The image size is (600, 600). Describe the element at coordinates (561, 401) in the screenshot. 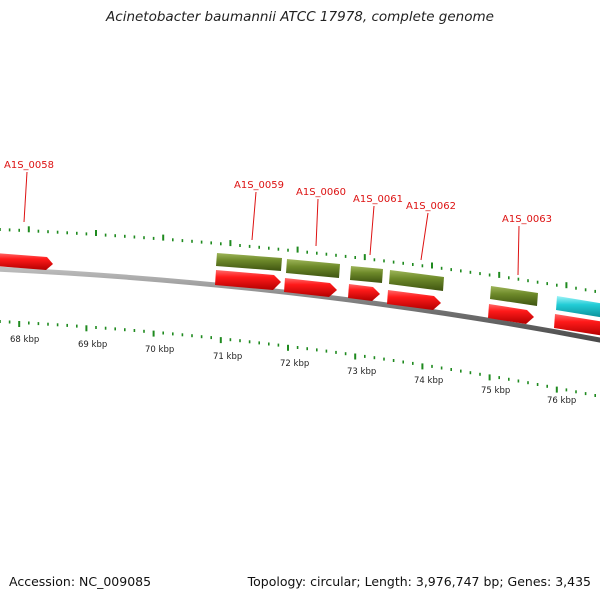

I see `kbp-label-76: 76 kbp` at that location.